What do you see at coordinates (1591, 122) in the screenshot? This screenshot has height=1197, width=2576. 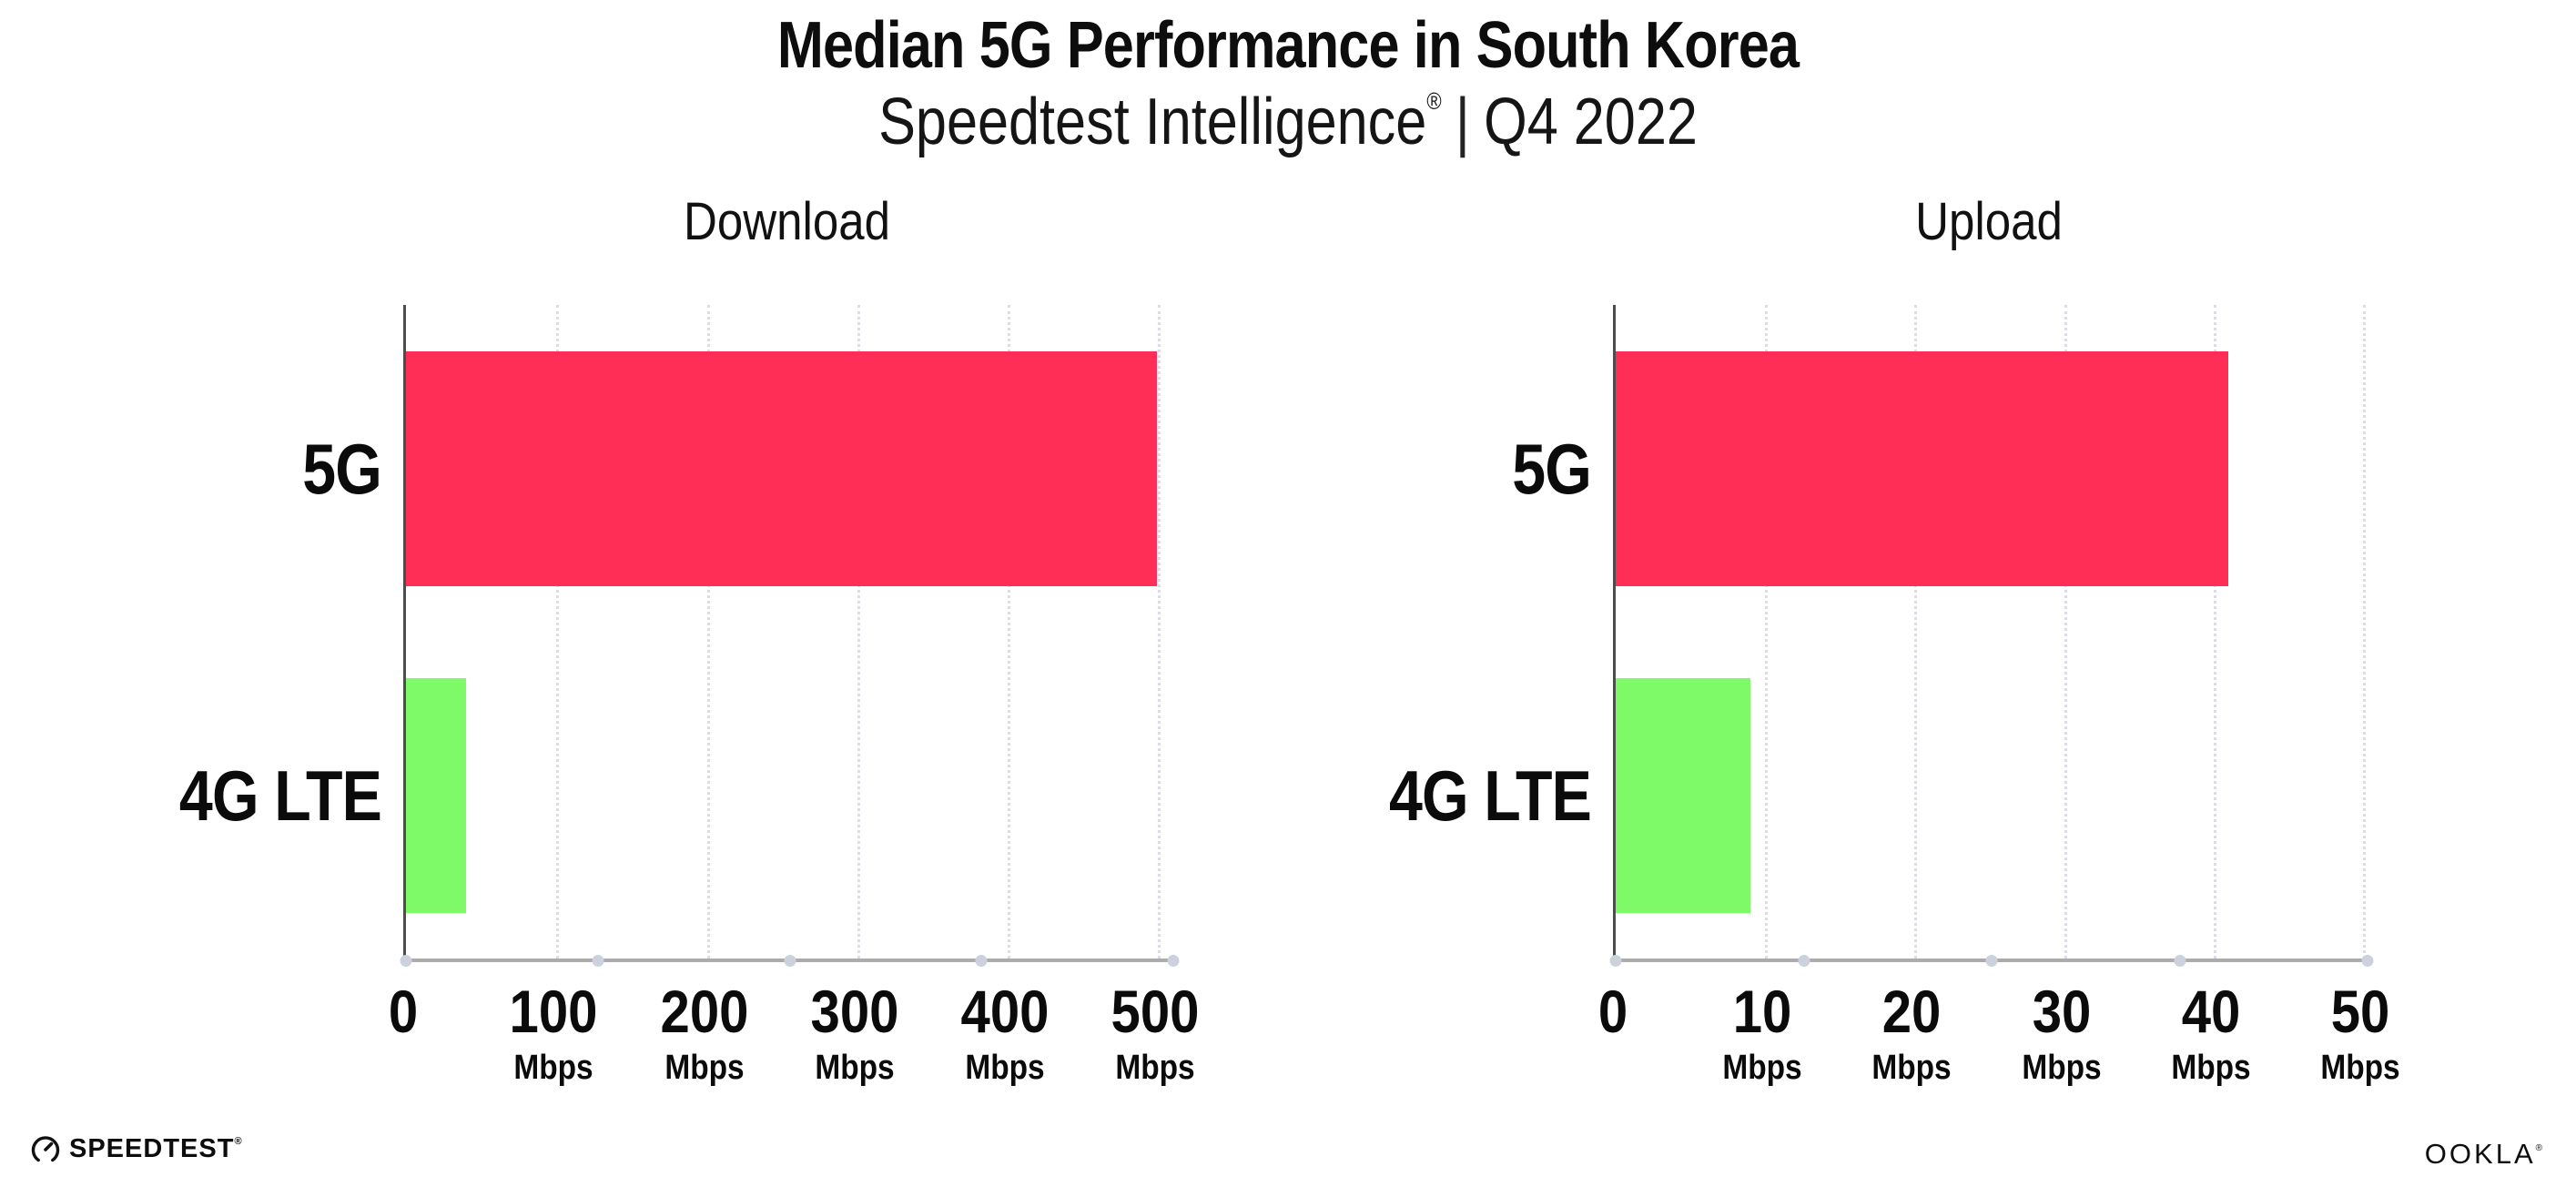 I see `subtitle-period: Q4 2022` at bounding box center [1591, 122].